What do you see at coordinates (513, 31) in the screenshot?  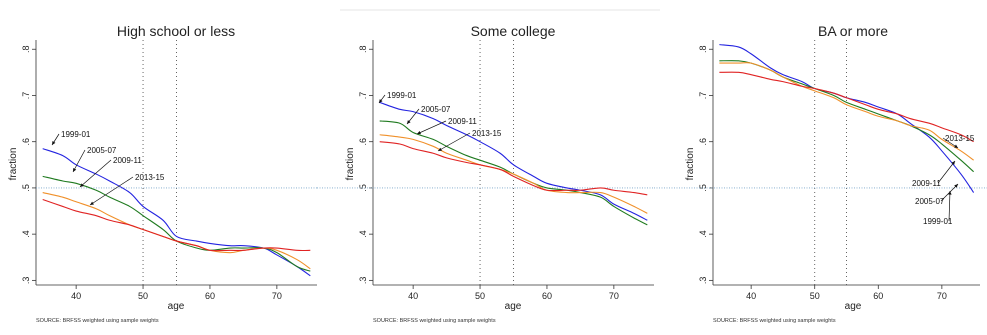 I see `panel-title: Some college` at bounding box center [513, 31].